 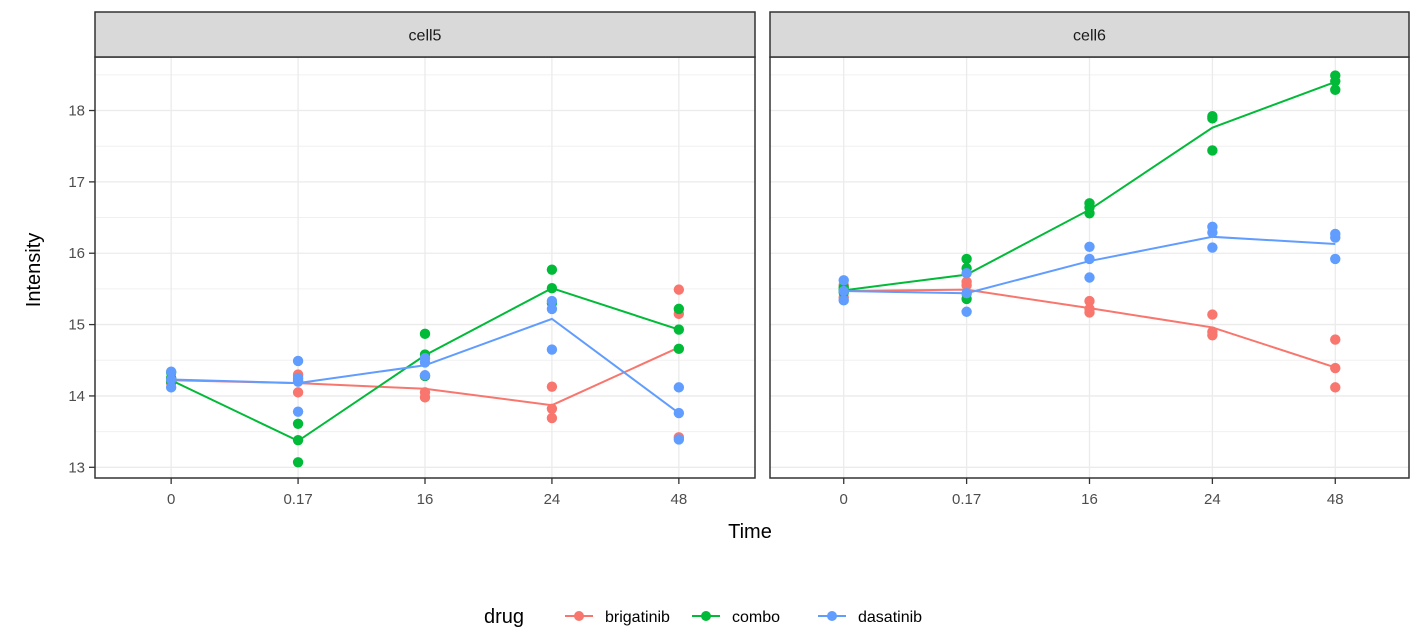 What do you see at coordinates (76, 467) in the screenshot?
I see `y-tick-label: 13` at bounding box center [76, 467].